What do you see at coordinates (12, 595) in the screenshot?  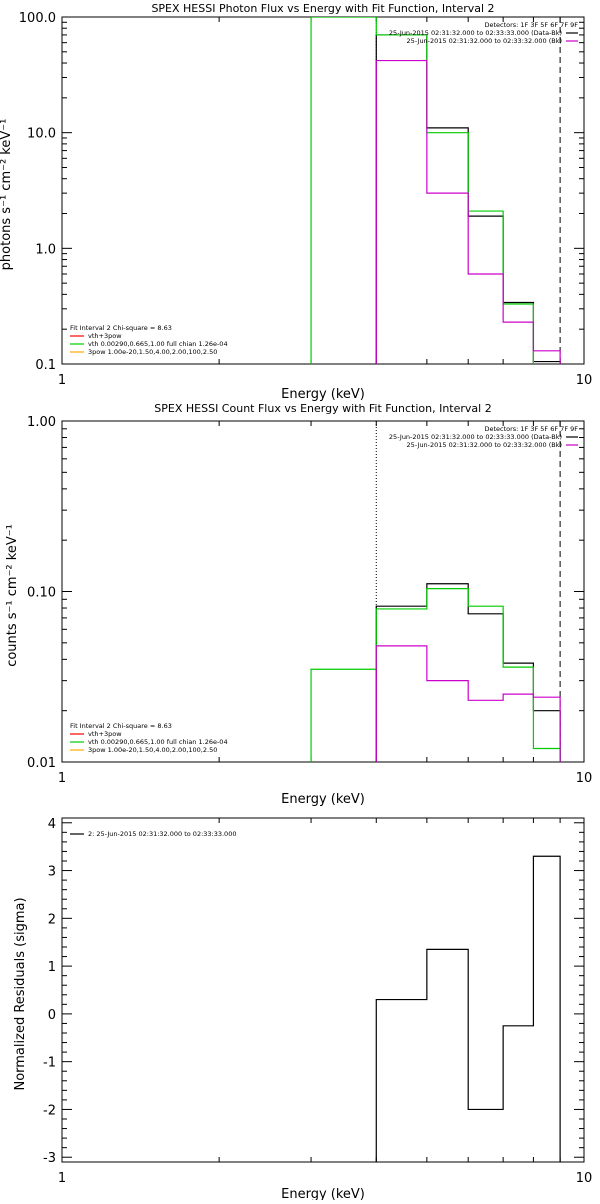 I see `y-axis-label: counts s⁻¹ cm⁻² keV⁻¹` at bounding box center [12, 595].